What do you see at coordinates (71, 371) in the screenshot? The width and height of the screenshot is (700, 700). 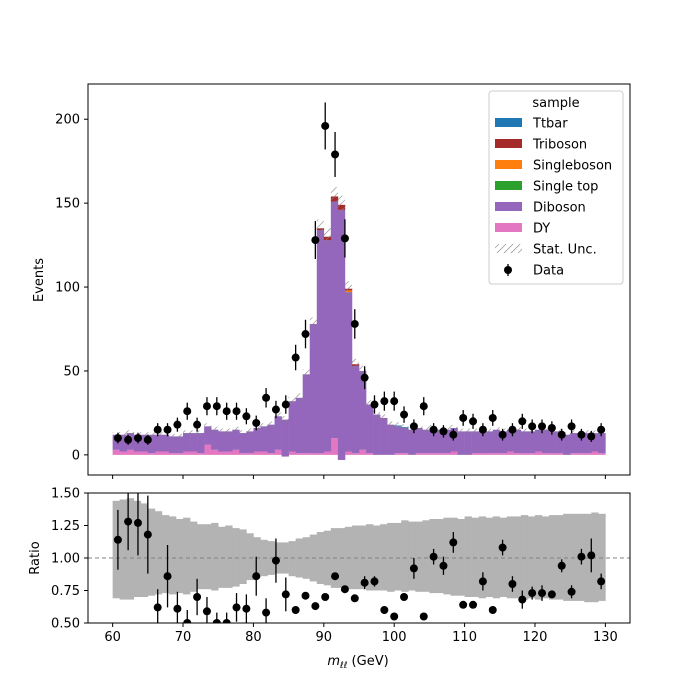 I see `main-y-tick-label: 50` at bounding box center [71, 371].